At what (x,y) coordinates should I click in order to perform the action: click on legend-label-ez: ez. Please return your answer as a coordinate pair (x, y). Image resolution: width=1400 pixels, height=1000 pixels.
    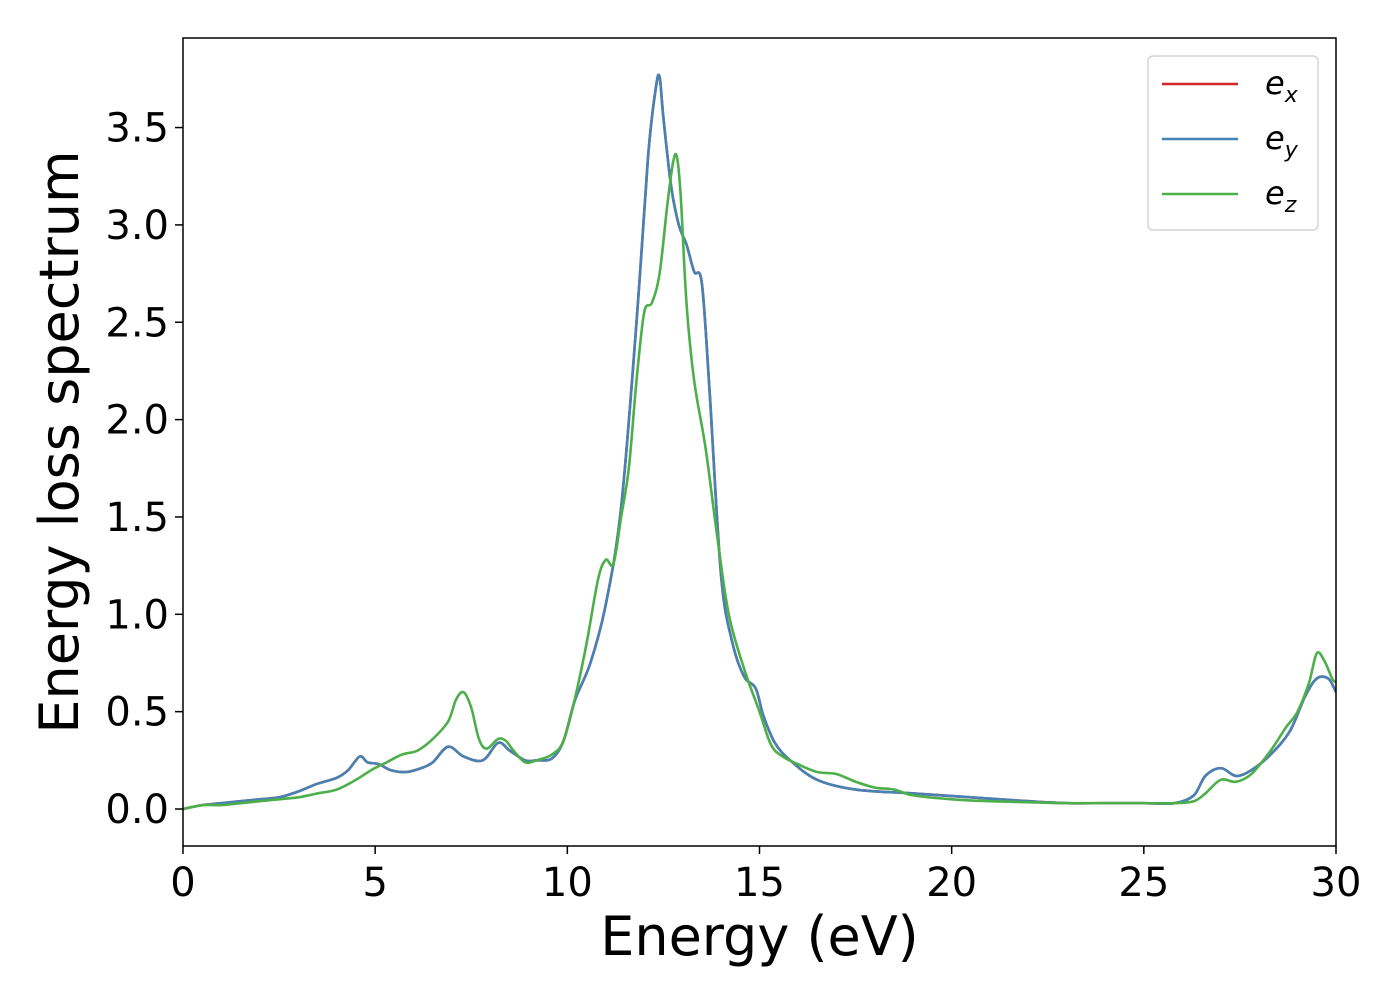
    Looking at the image, I should click on (1281, 196).